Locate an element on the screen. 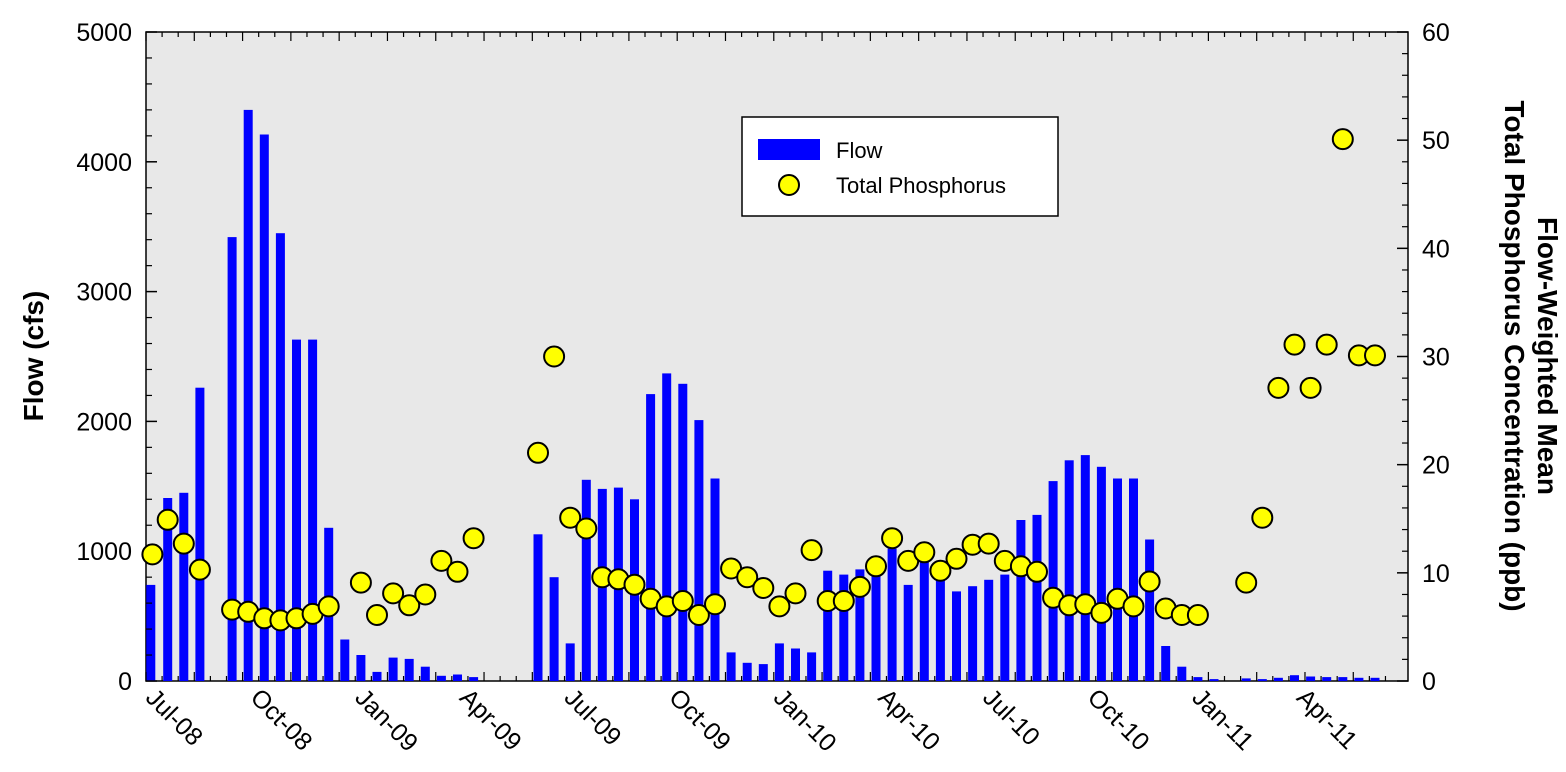  y-tick-label-2: 2000 is located at coordinates (104, 422).